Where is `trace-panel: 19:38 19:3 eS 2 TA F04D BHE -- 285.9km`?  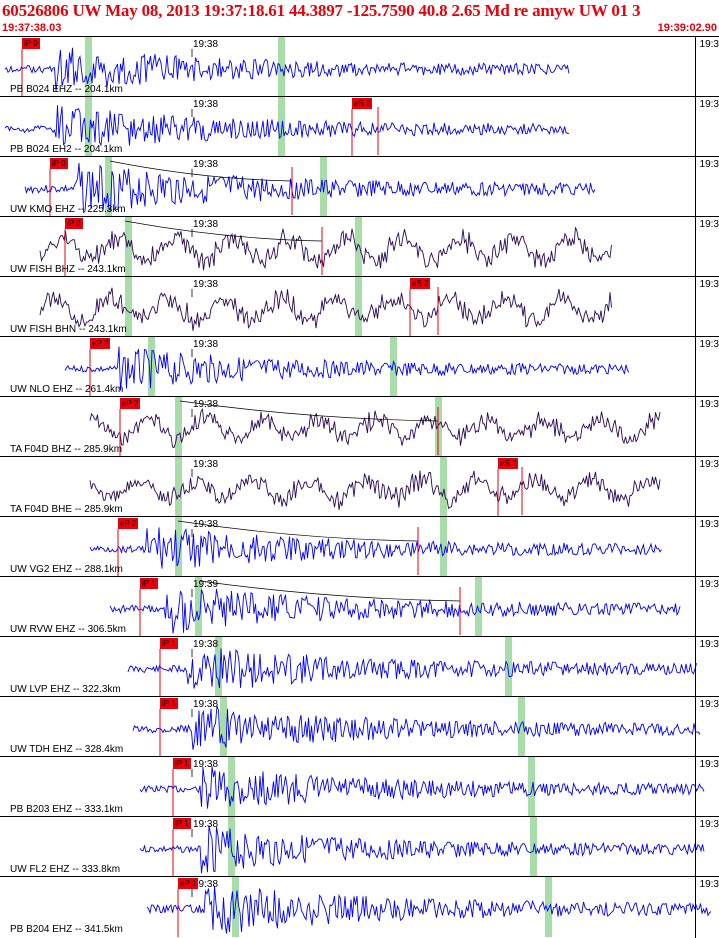
trace-panel: 19:38 19:3 eS 2 TA F04D BHE -- 285.9km is located at coordinates (359, 486).